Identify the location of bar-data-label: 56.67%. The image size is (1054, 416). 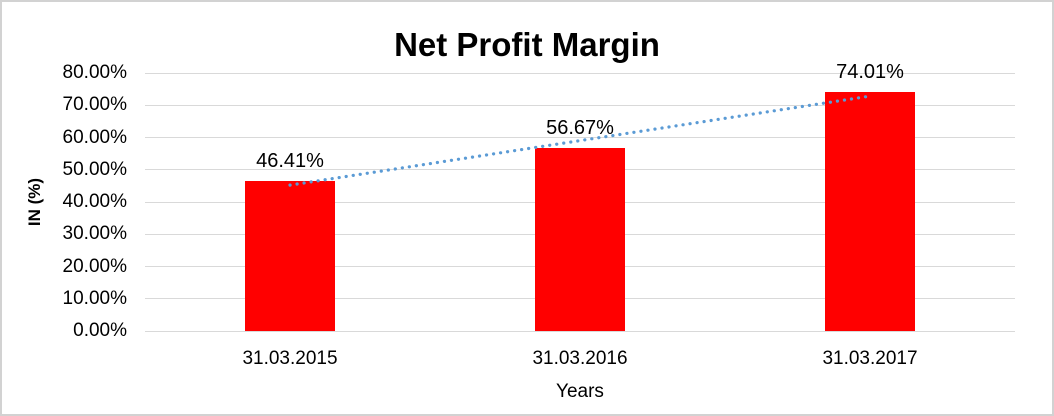
(580, 128).